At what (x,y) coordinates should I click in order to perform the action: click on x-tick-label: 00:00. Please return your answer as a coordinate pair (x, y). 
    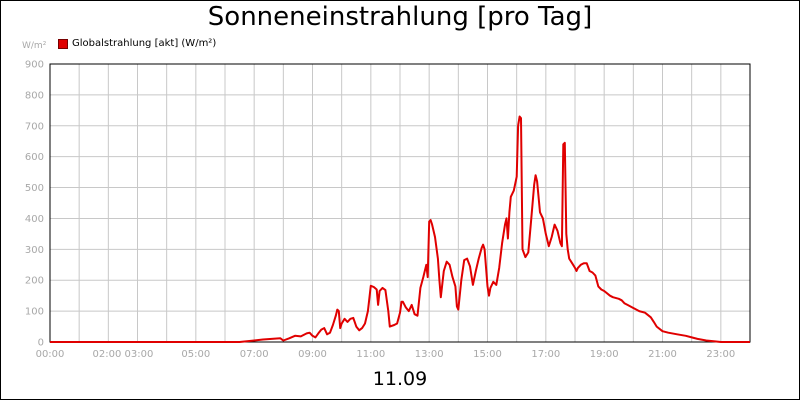
    Looking at the image, I should click on (50, 354).